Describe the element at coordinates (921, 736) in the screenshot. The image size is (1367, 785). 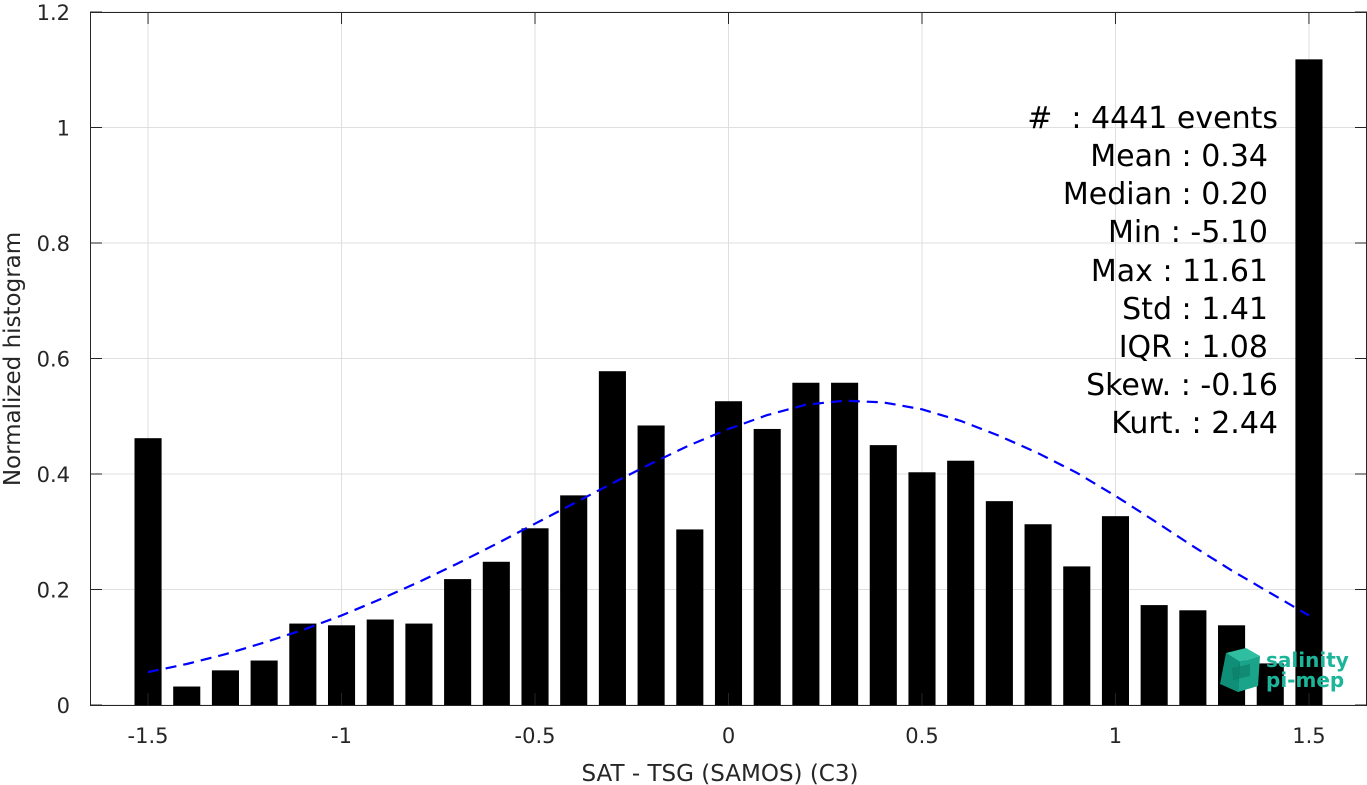
I see `x-tick-label: 0.5` at that location.